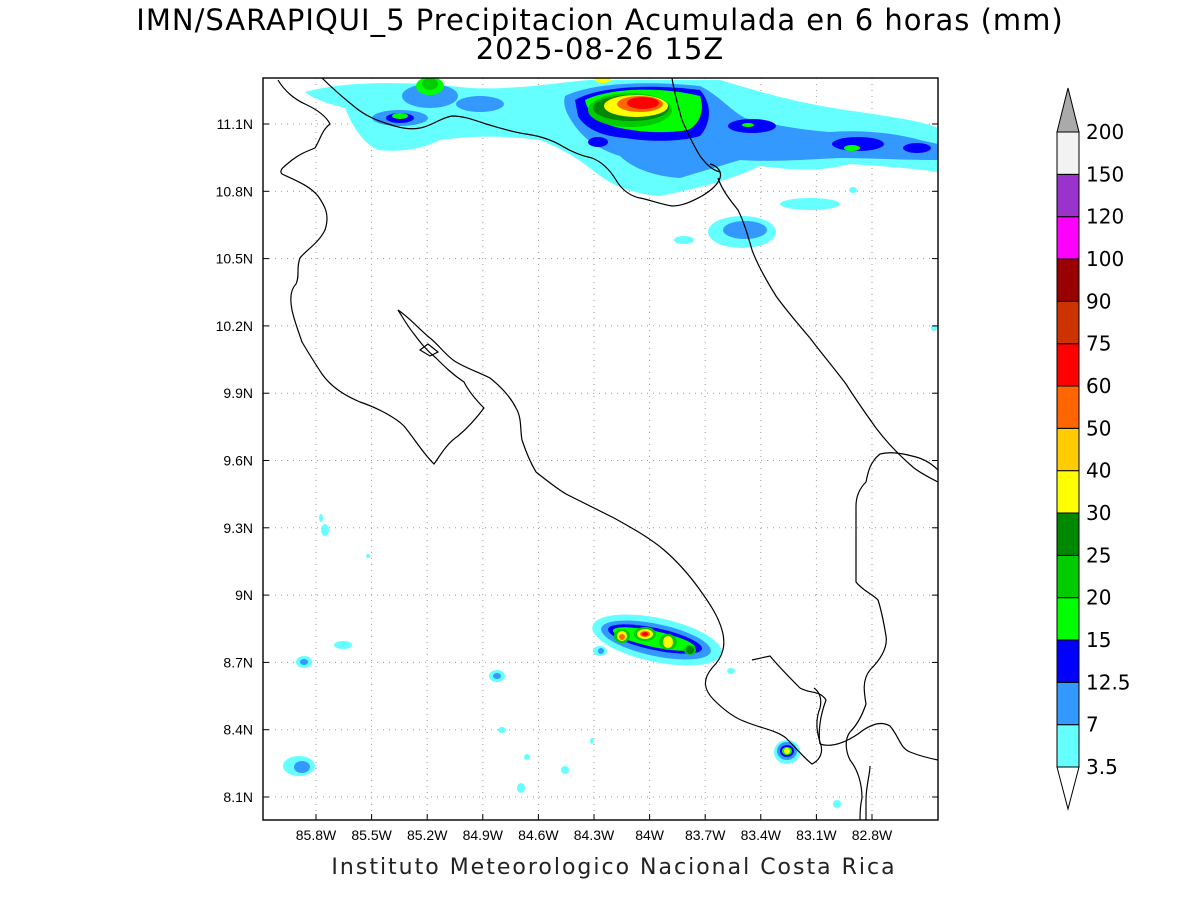  What do you see at coordinates (872, 835) in the screenshot?
I see `lon-tick-label: 82.8W` at bounding box center [872, 835].